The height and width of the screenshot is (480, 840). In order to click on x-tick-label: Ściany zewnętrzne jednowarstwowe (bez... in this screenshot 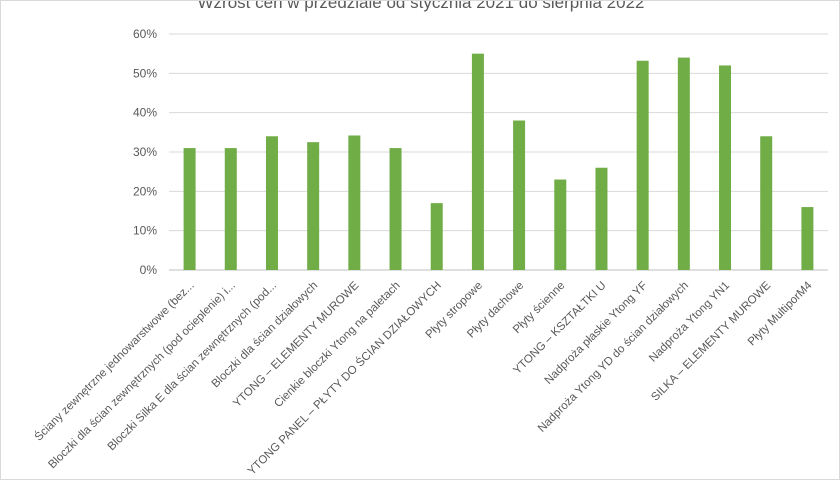, I will do `click(114, 361)`.